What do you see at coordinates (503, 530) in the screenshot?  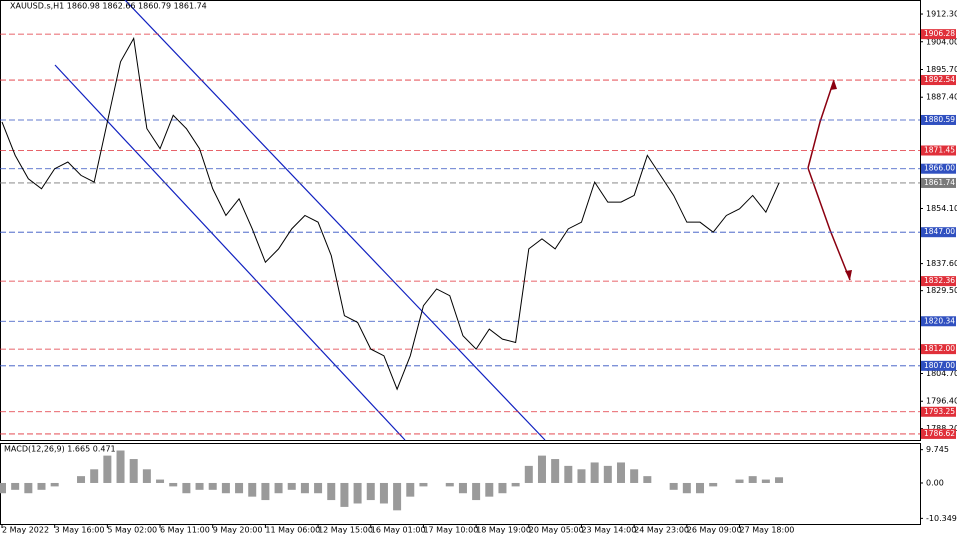 I see `x-tick-label: 18 May 19:00` at bounding box center [503, 530].